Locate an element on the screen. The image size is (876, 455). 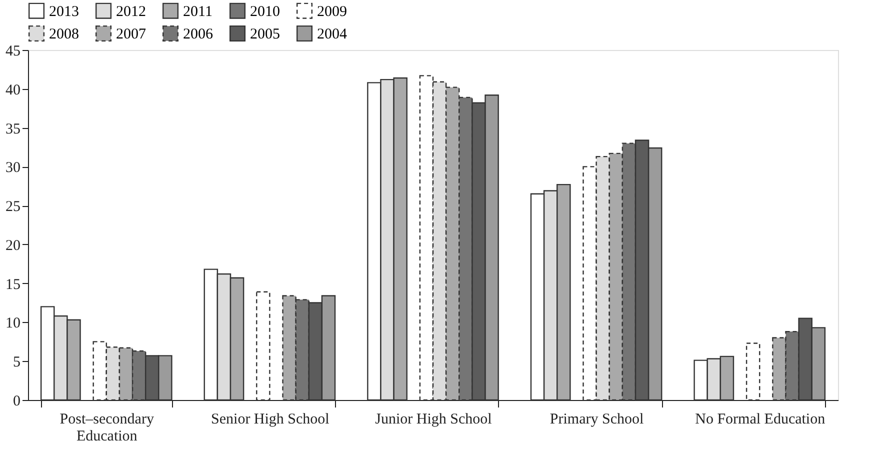
y-tick-label: 15 is located at coordinates (13, 284).